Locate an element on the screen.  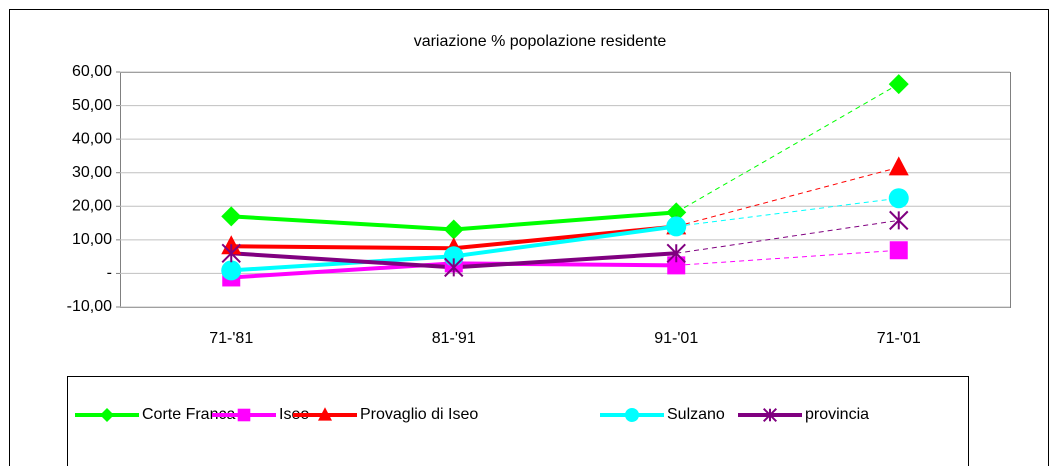
x-tick-label: 81-'91 is located at coordinates (454, 338).